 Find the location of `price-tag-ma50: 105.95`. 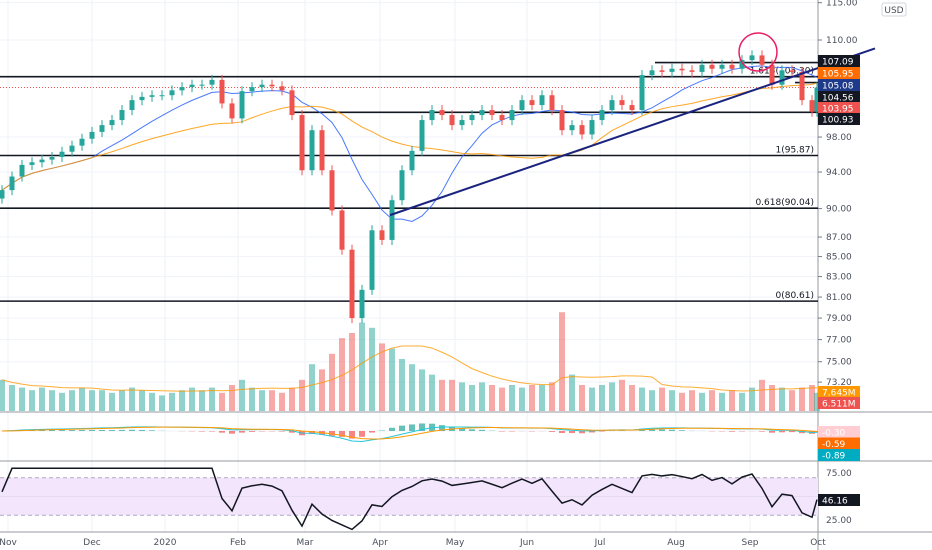

price-tag-ma50: 105.95 is located at coordinates (838, 75).